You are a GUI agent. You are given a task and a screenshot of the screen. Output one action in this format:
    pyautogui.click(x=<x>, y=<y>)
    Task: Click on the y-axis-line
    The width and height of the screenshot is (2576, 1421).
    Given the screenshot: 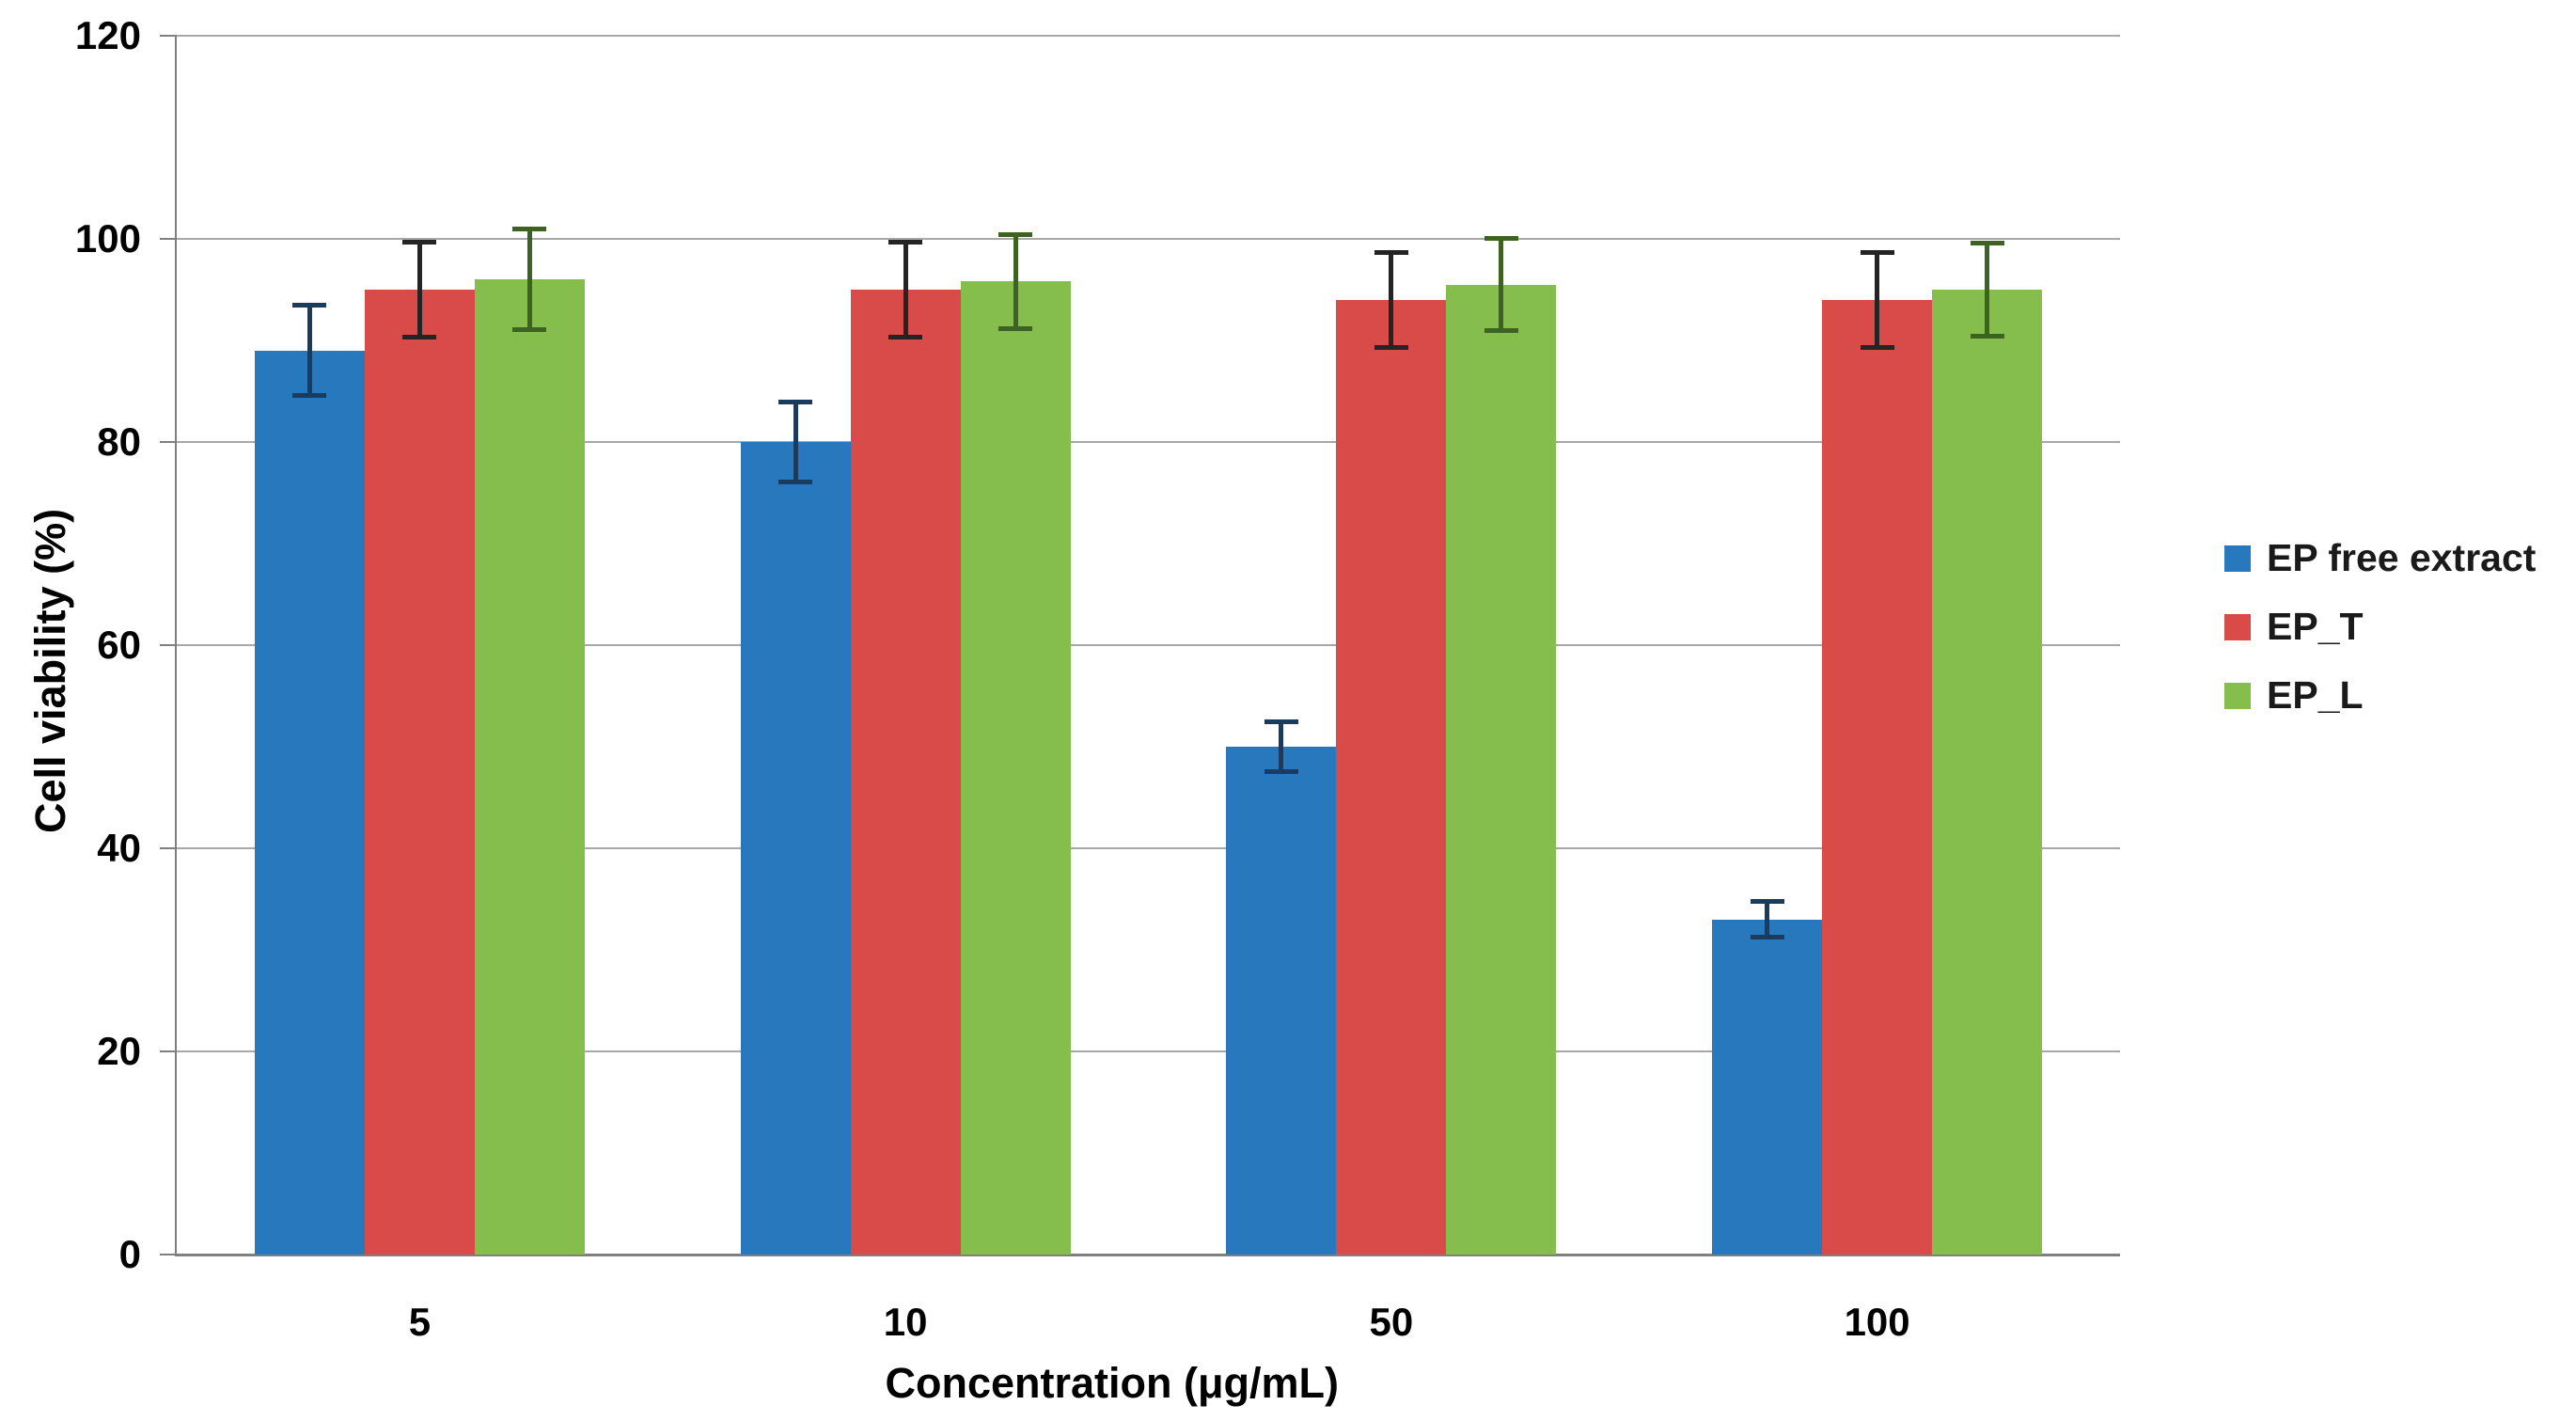 What is the action you would take?
    pyautogui.click(x=176, y=645)
    